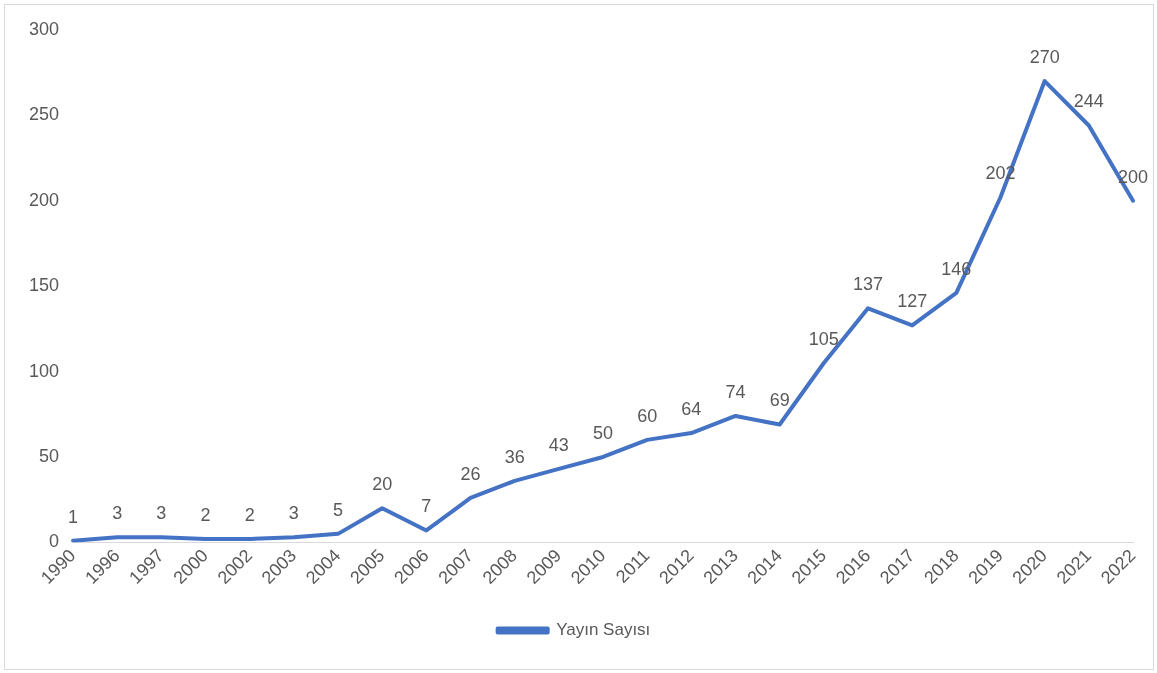  What do you see at coordinates (779, 400) in the screenshot?
I see `data-label: 69` at bounding box center [779, 400].